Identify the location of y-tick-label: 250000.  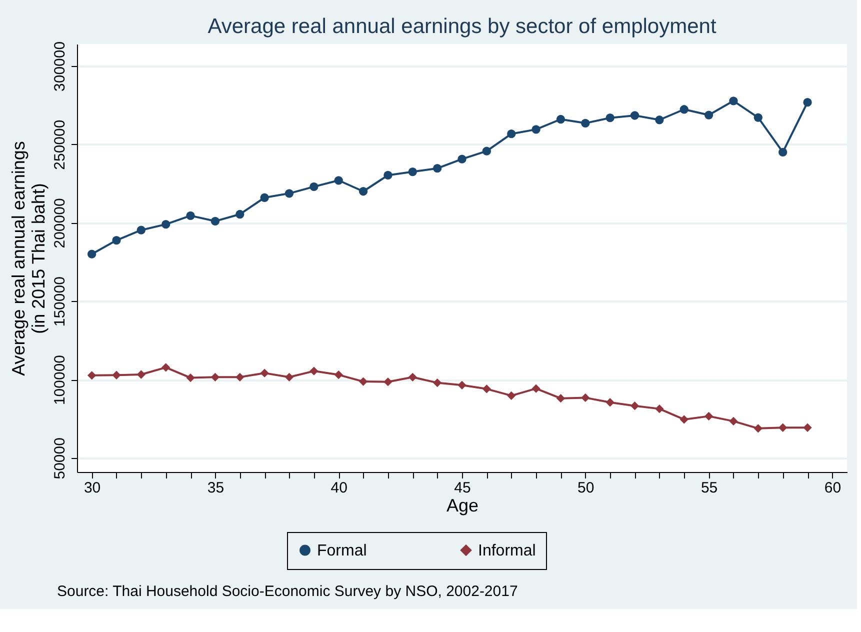
(60, 145).